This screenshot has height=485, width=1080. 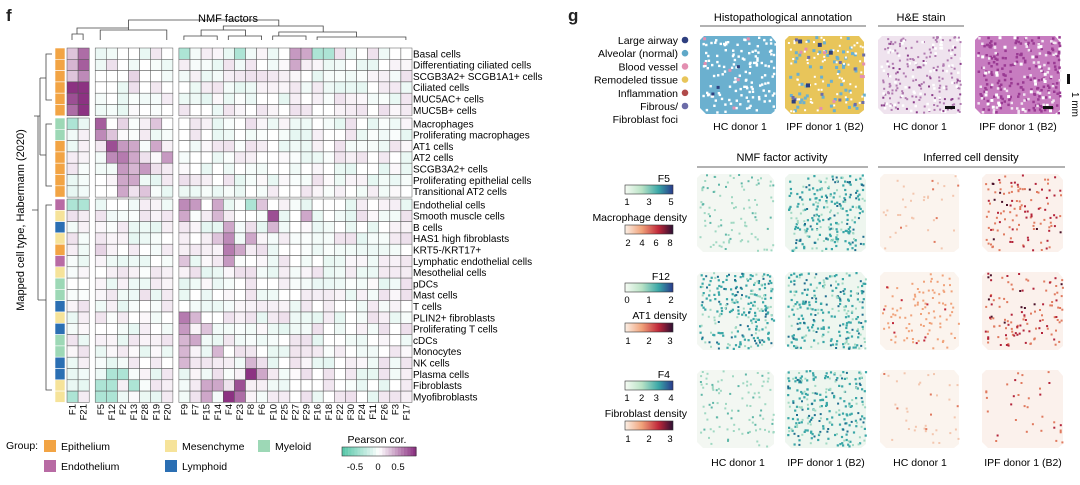 What do you see at coordinates (649, 287) in the screenshot?
I see `factor-colorbar` at bounding box center [649, 287].